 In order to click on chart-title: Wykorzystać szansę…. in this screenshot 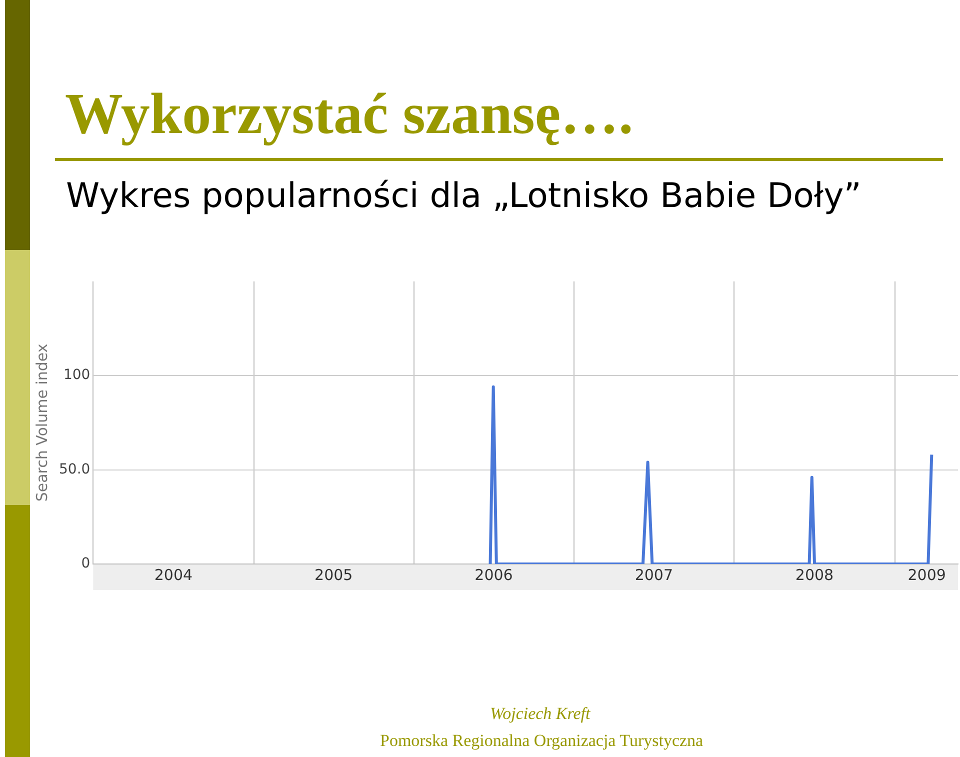, I will do `click(349, 113)`.